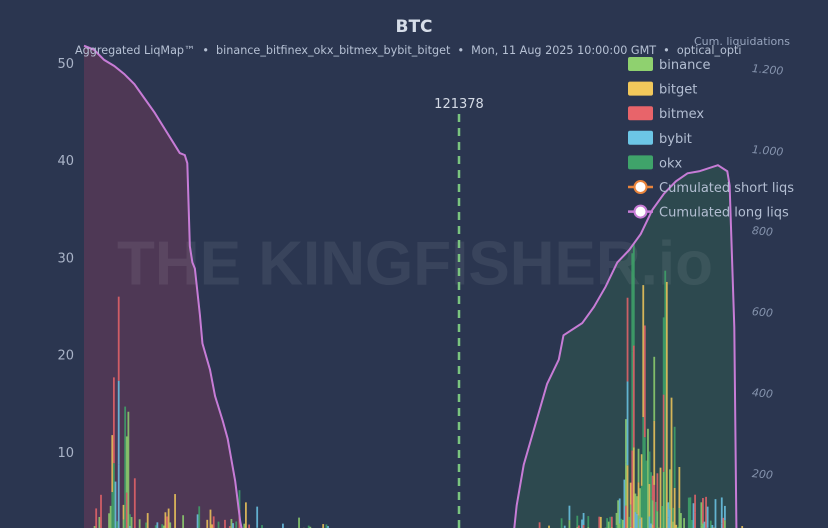  What do you see at coordinates (762, 231) in the screenshot?
I see `right-tick-label: 800` at bounding box center [762, 231].